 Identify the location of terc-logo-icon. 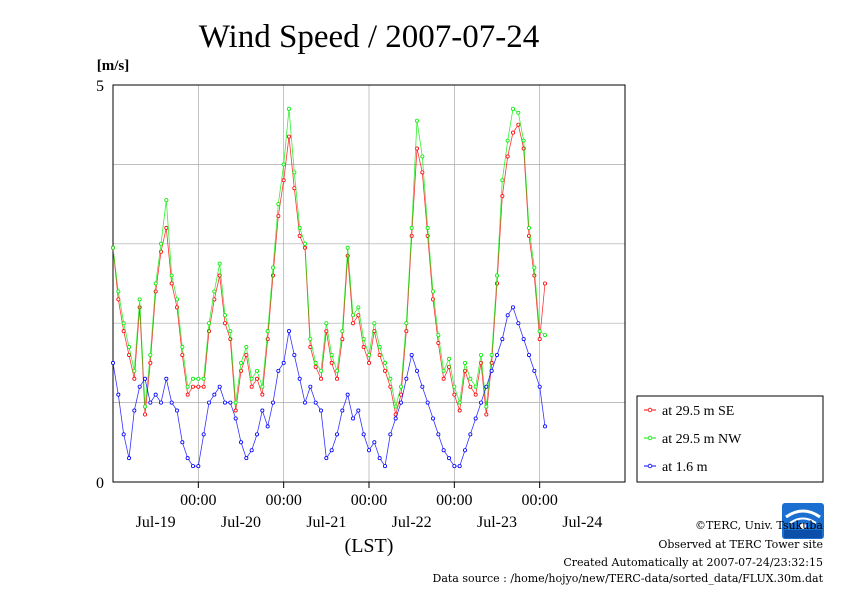
(803, 521).